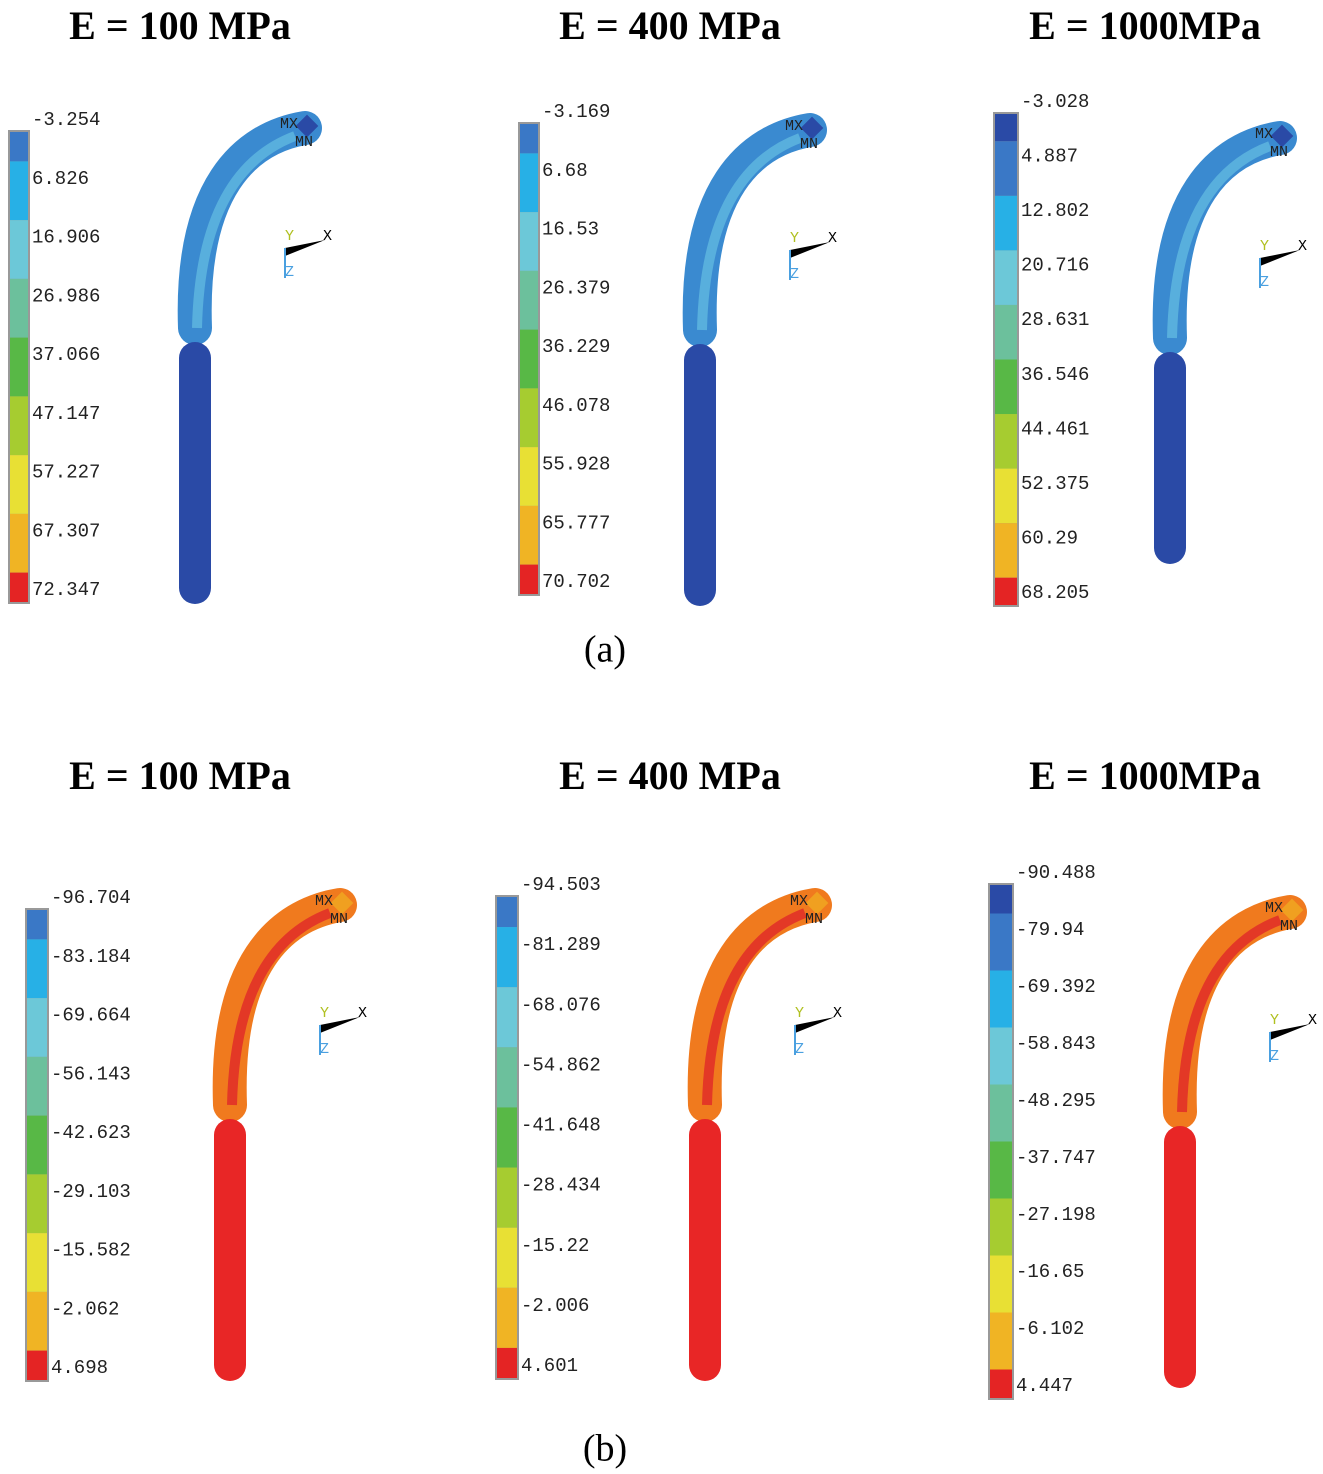  What do you see at coordinates (79, 1368) in the screenshot?
I see `legend-label: 4.698` at bounding box center [79, 1368].